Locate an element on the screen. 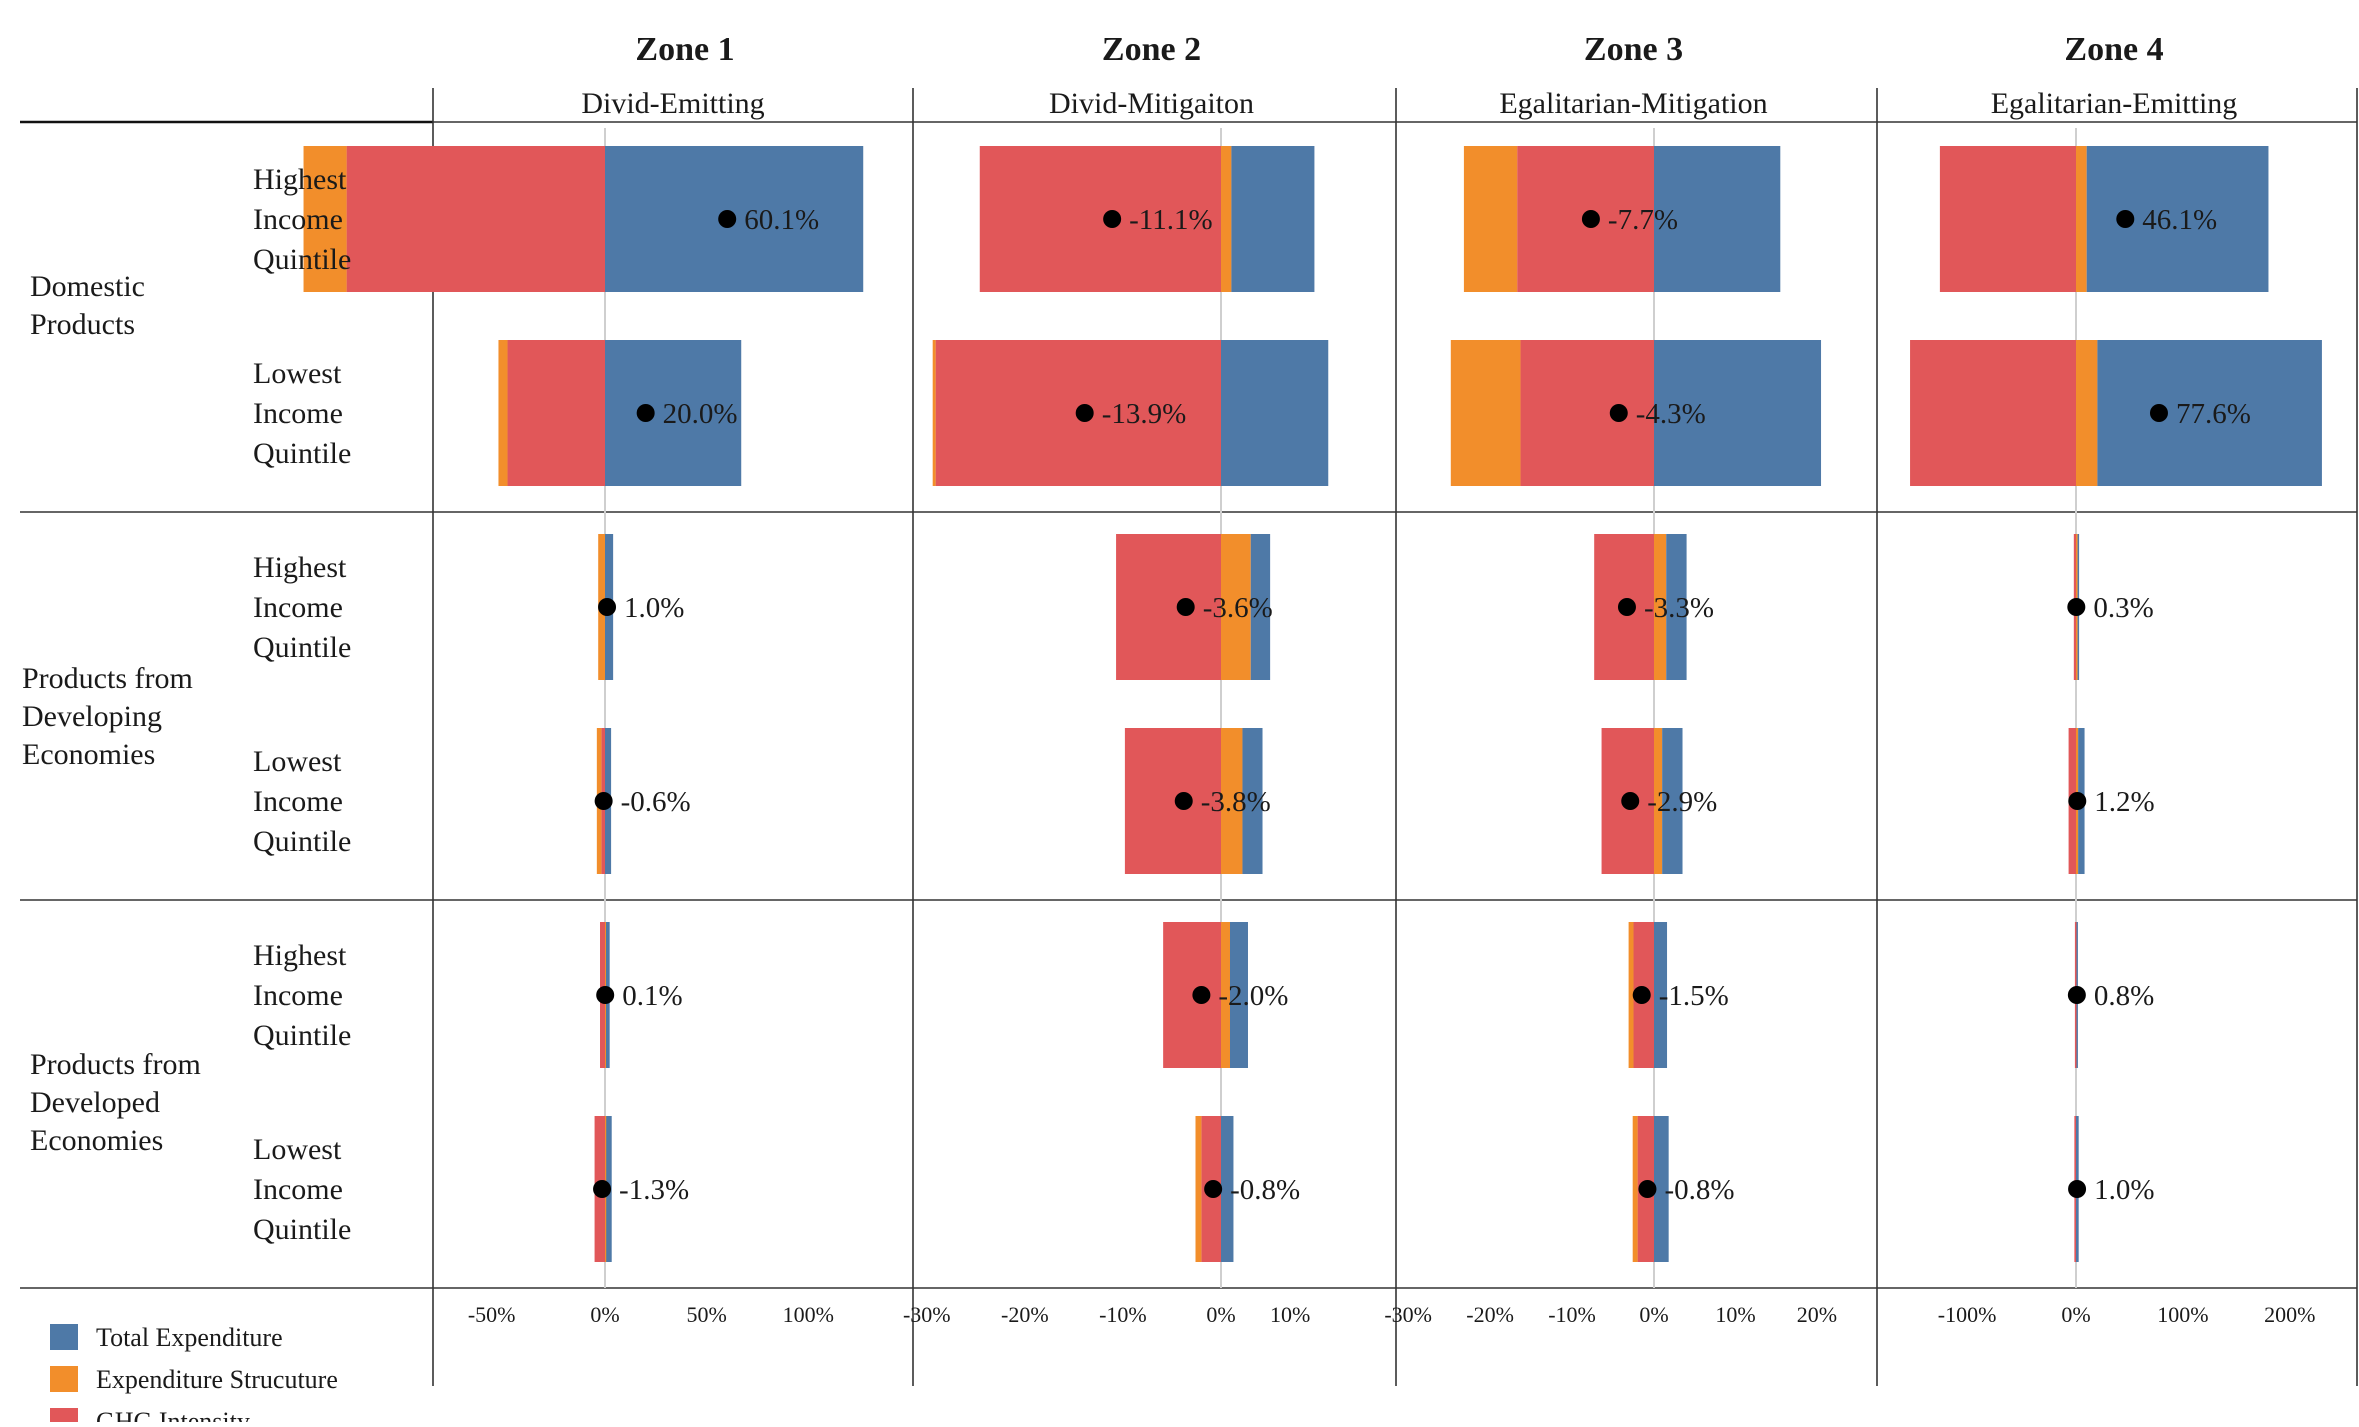 The width and height of the screenshot is (2359, 1427). net-value-label: 0.8% is located at coordinates (2124, 996).